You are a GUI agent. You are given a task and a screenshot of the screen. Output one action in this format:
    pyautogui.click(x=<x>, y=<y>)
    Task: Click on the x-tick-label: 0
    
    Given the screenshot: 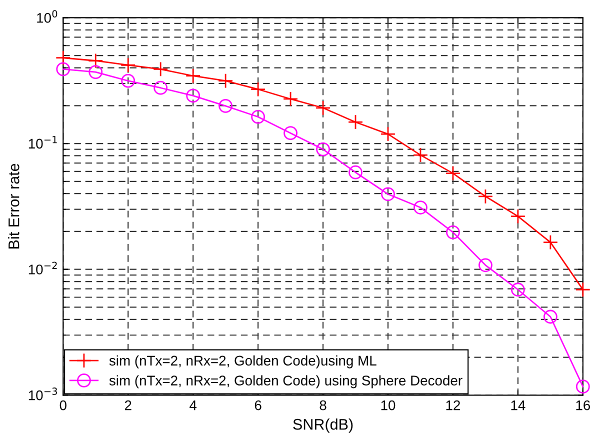 What is the action you would take?
    pyautogui.click(x=63, y=405)
    